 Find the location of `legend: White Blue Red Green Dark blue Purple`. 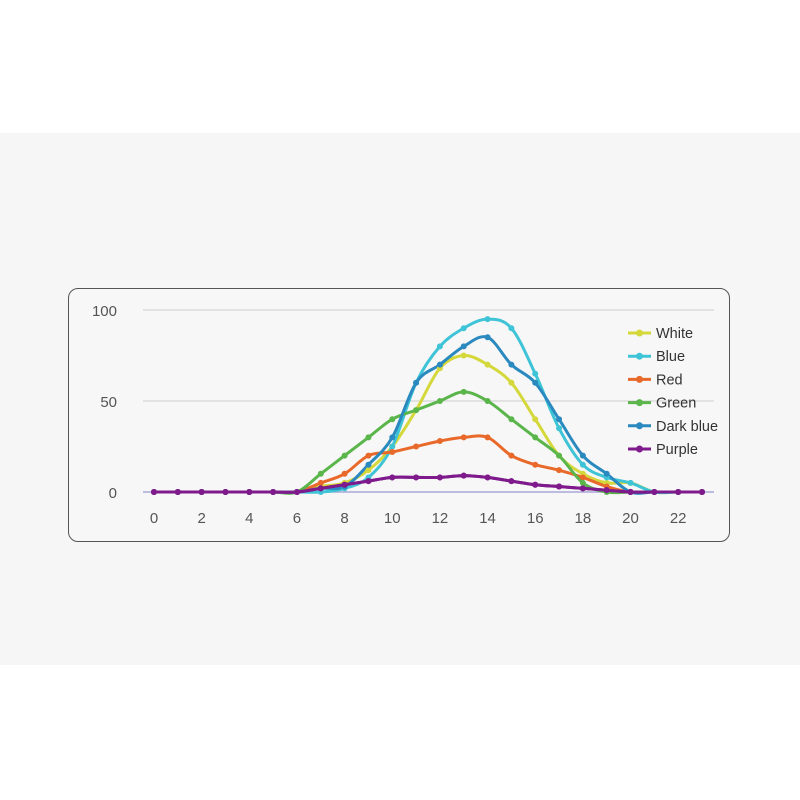

legend: White Blue Red Green Dark blue Purple is located at coordinates (673, 392).